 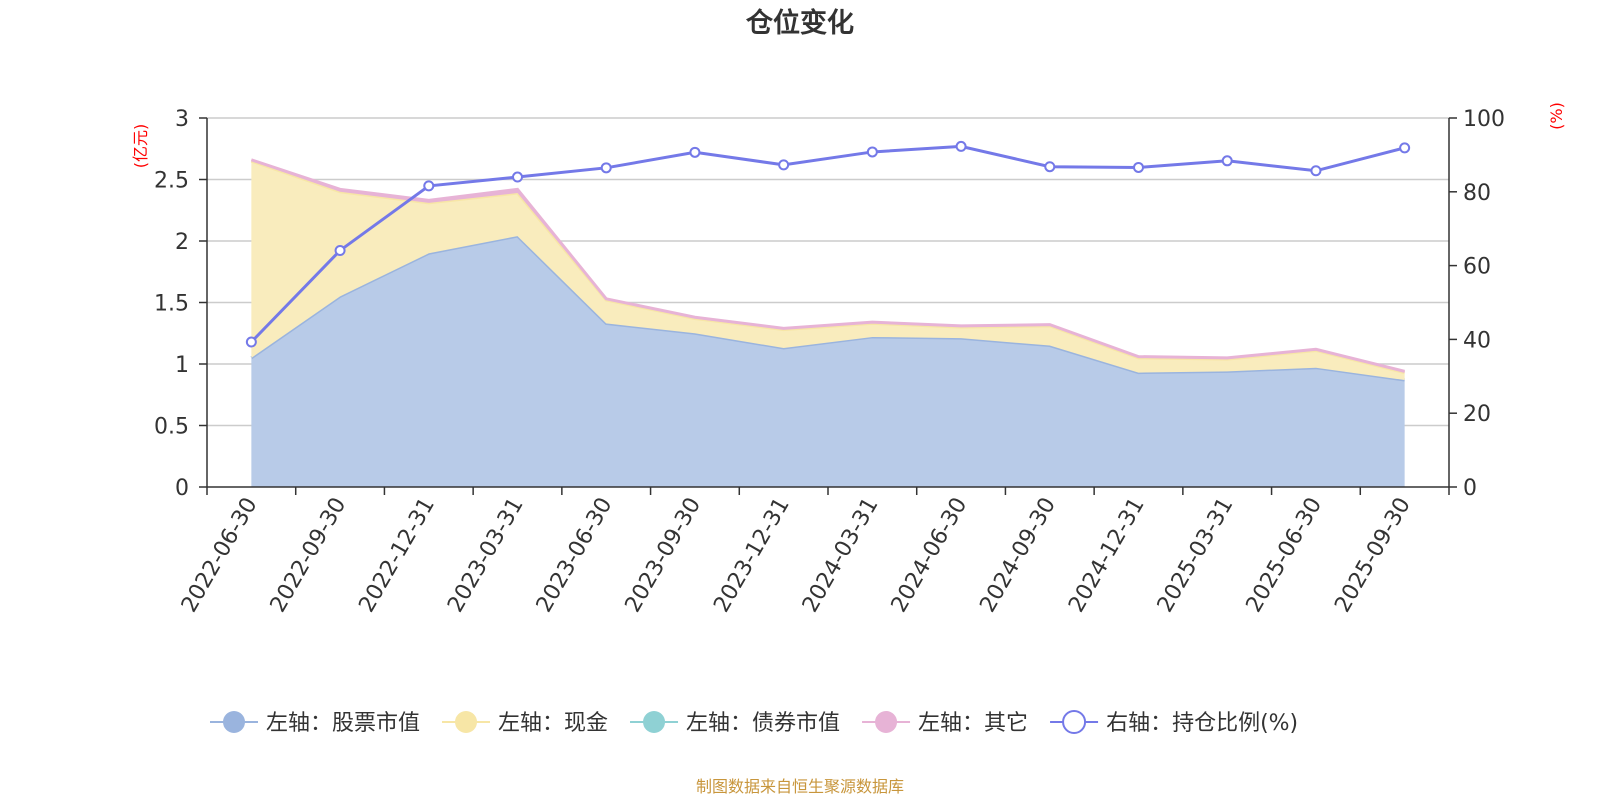 I want to click on right-axis-unit: (%), so click(x=1556, y=116).